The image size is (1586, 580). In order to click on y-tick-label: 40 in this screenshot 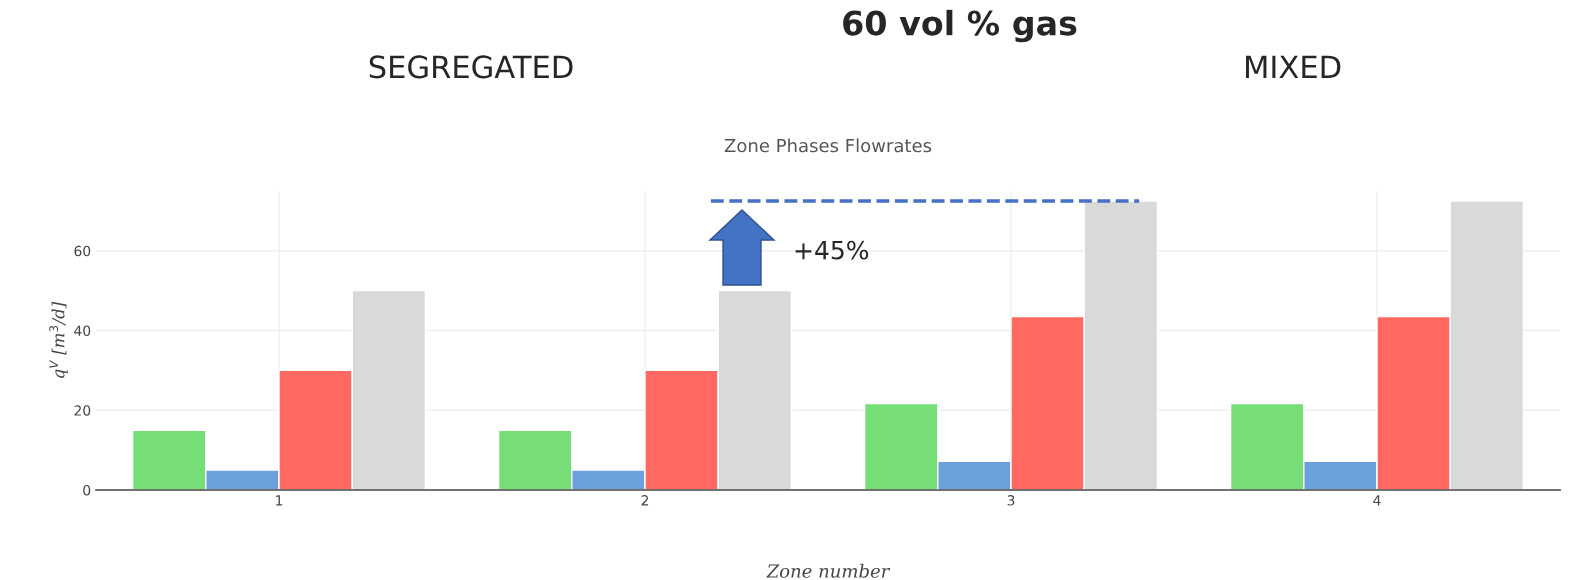, I will do `click(82, 331)`.